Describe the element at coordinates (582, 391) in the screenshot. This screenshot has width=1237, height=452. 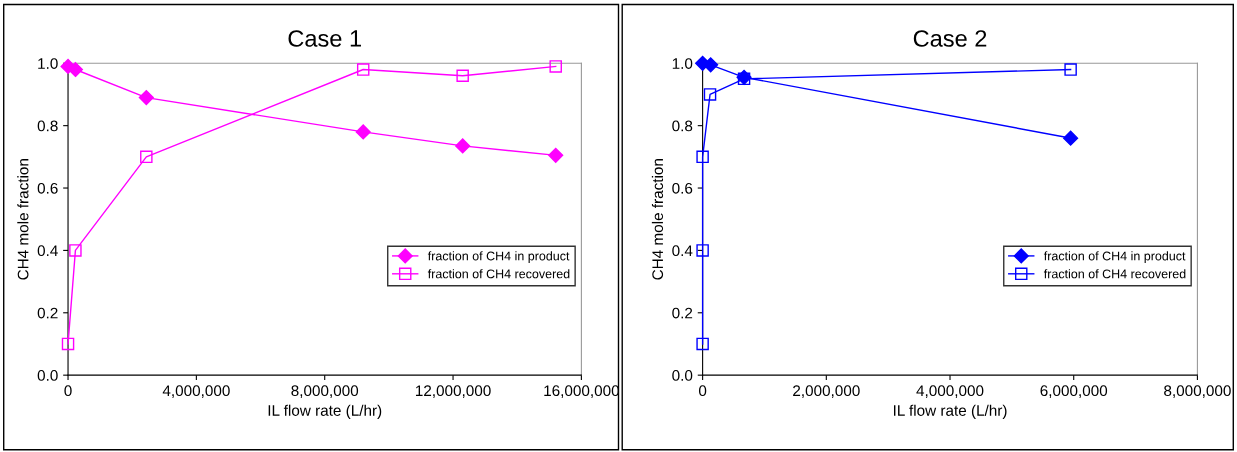
I see `x-tick-label: 16,000,000` at that location.